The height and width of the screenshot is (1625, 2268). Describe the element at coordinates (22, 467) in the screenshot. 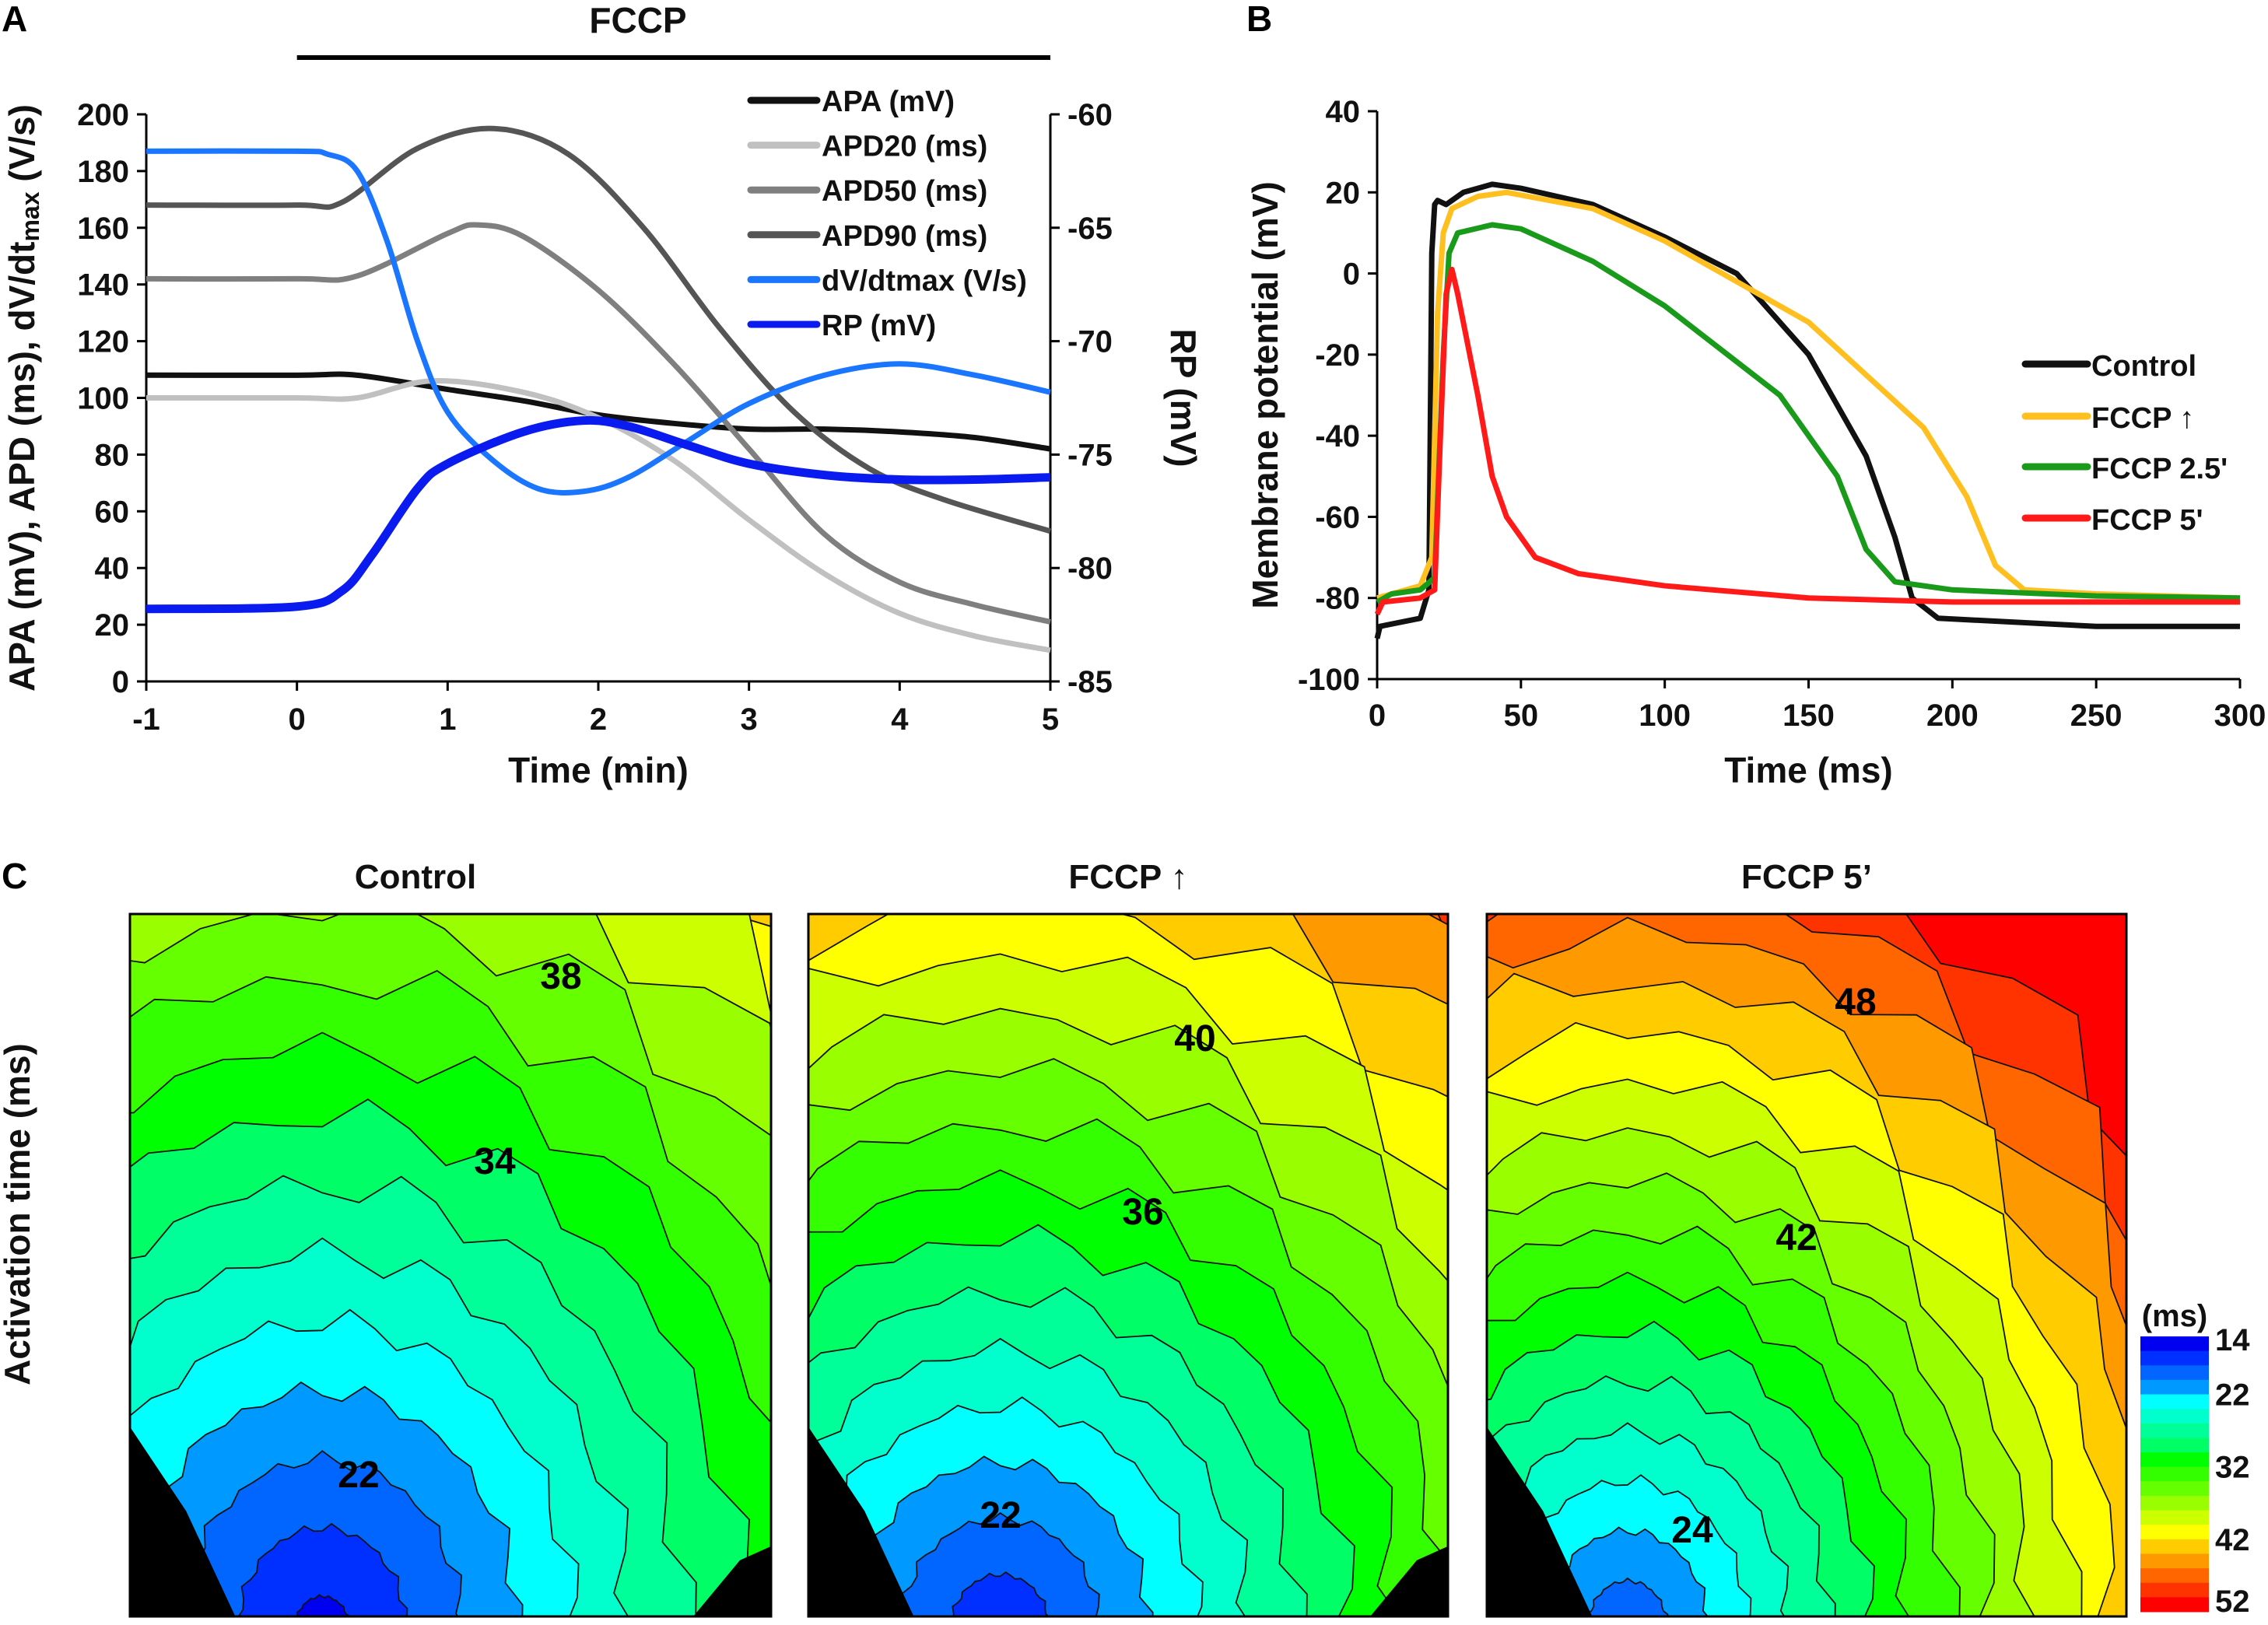

I see `y-axis-title-part: APA (mV), APD (ms), dV/dt` at that location.